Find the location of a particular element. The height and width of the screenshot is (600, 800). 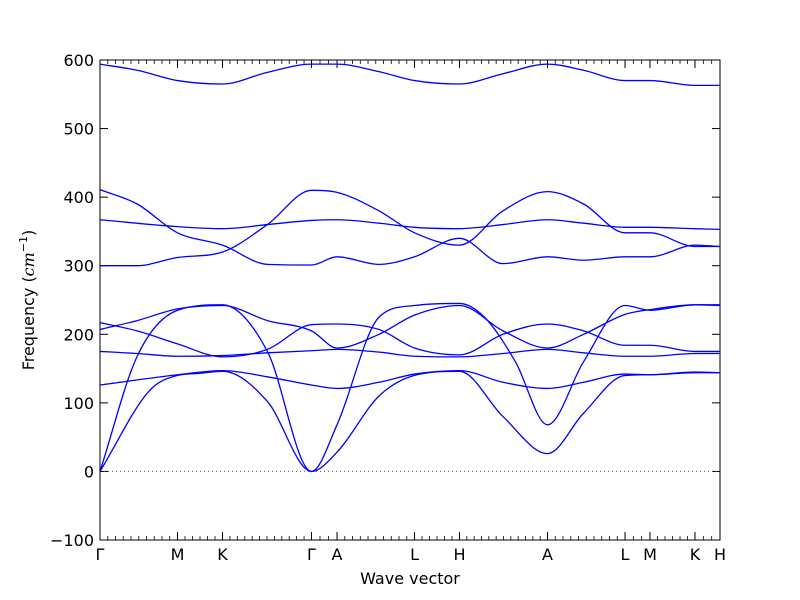

y-axis-label-close: ) is located at coordinates (28, 233).